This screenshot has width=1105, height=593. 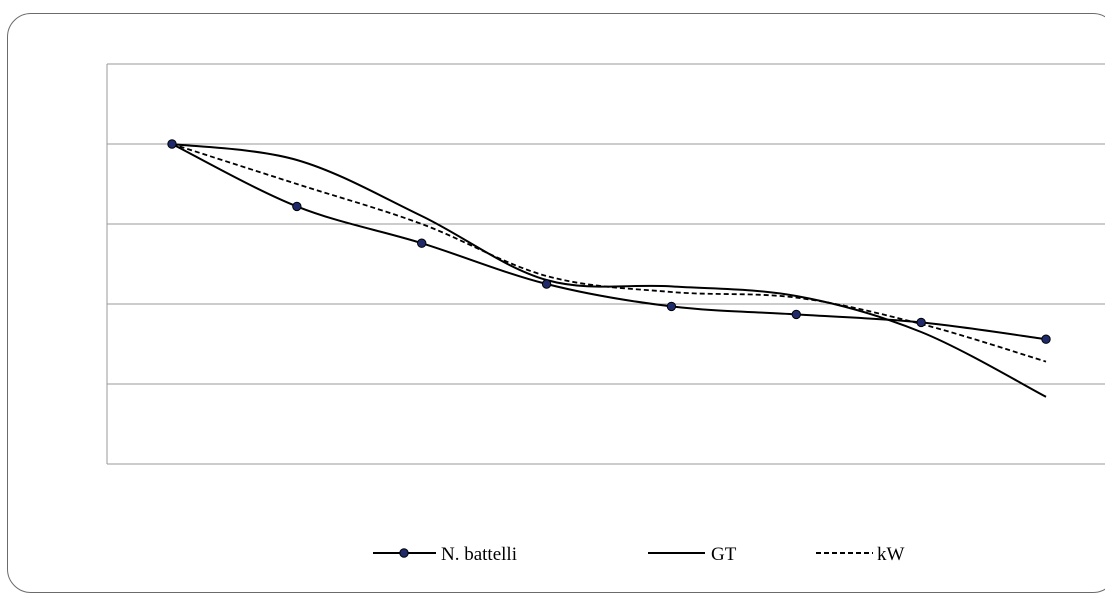 I want to click on legend: N. battelli GT kW, so click(x=639, y=554).